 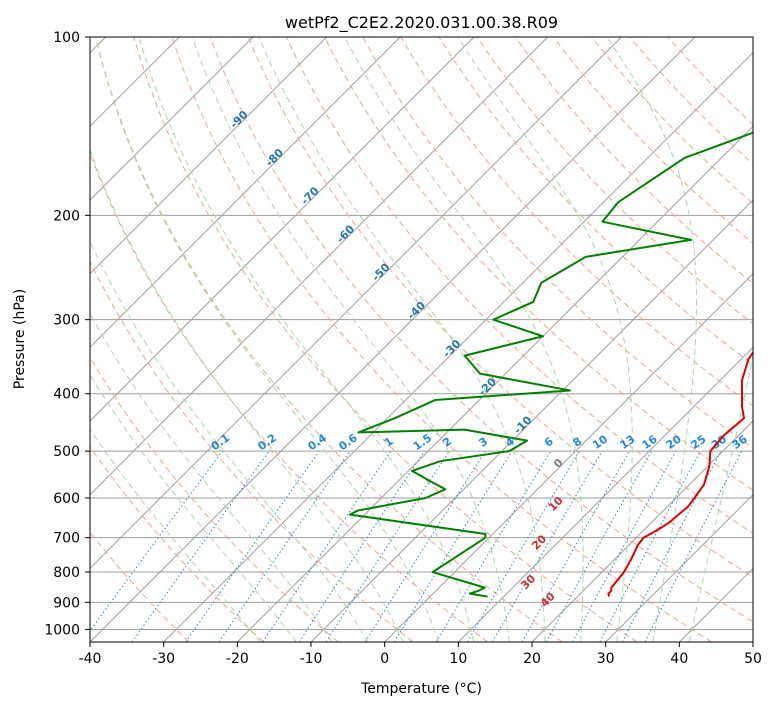 What do you see at coordinates (66, 603) in the screenshot?
I see `y-tick-label: 900` at bounding box center [66, 603].